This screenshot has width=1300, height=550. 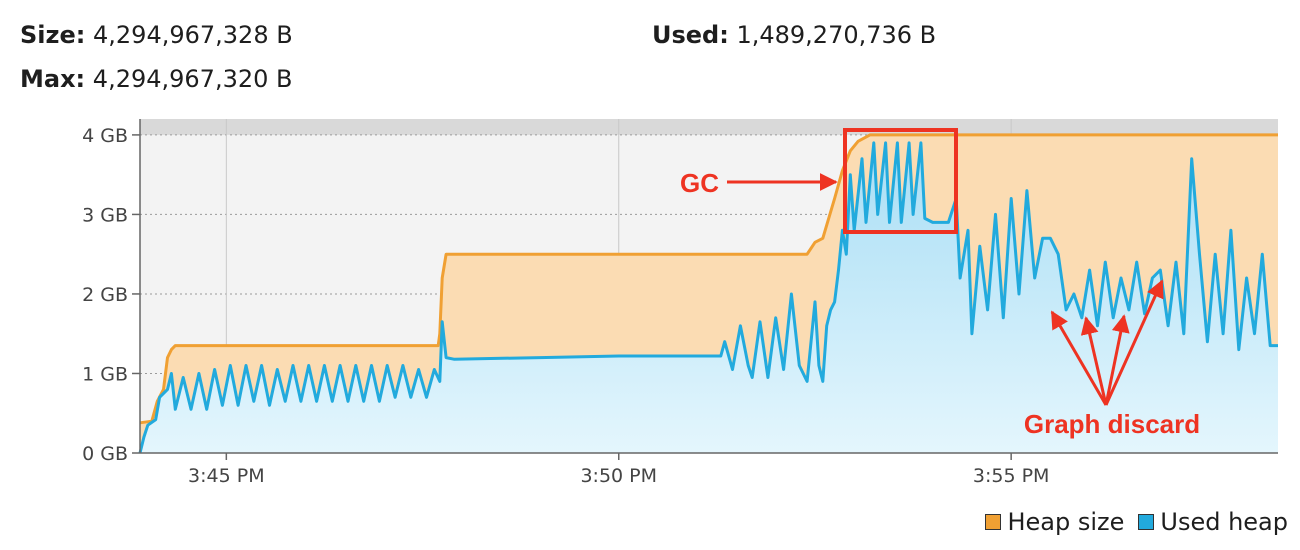 I want to click on legend-heap-size: Heap size, so click(x=1054, y=522).